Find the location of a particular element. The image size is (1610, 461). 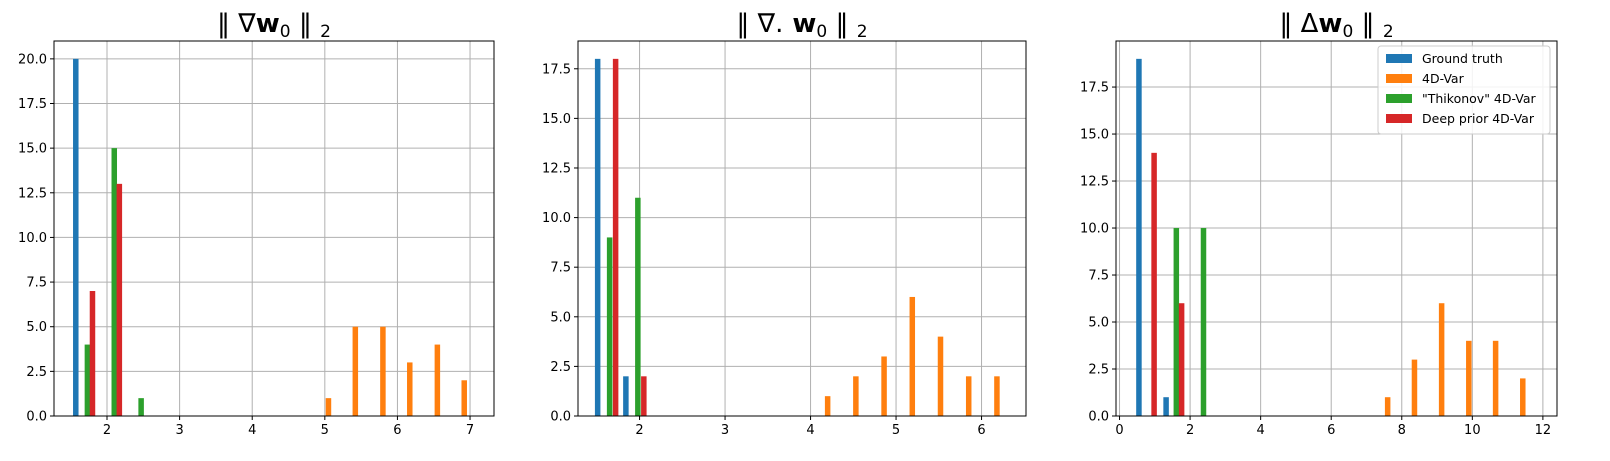

x-tick-label: 0 is located at coordinates (1119, 430).